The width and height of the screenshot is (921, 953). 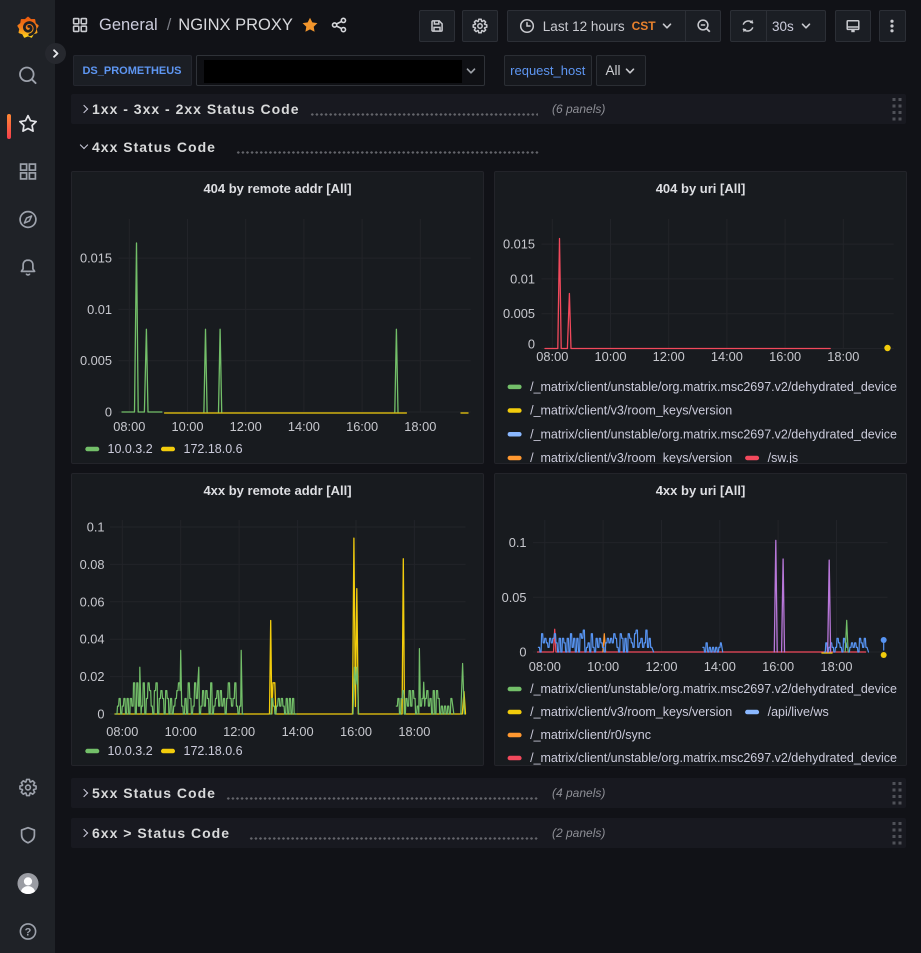 I want to click on svg-text: 0.08, so click(x=92, y=564).